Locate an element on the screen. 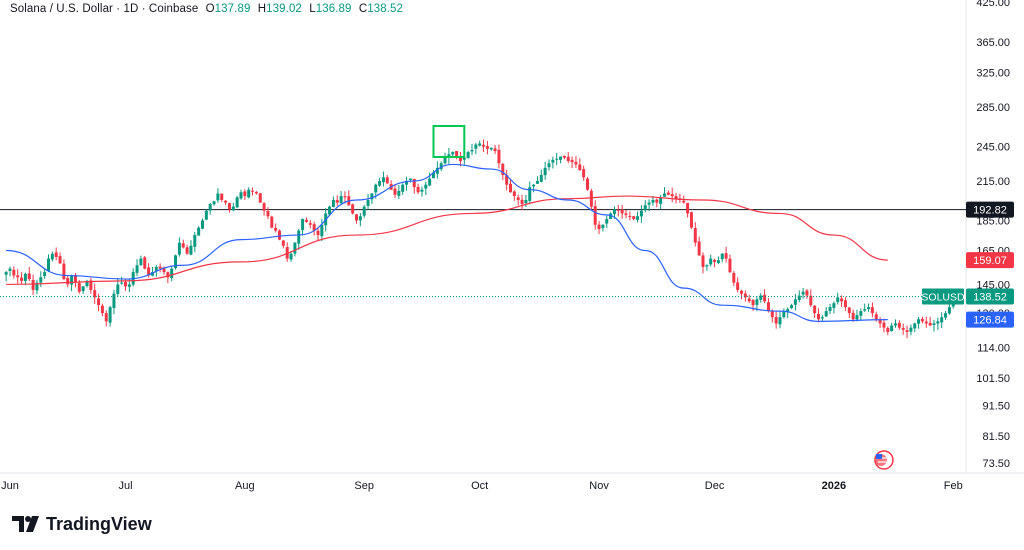 The height and width of the screenshot is (550, 1024). ma-50-price-badge: 126.84 is located at coordinates (990, 319).